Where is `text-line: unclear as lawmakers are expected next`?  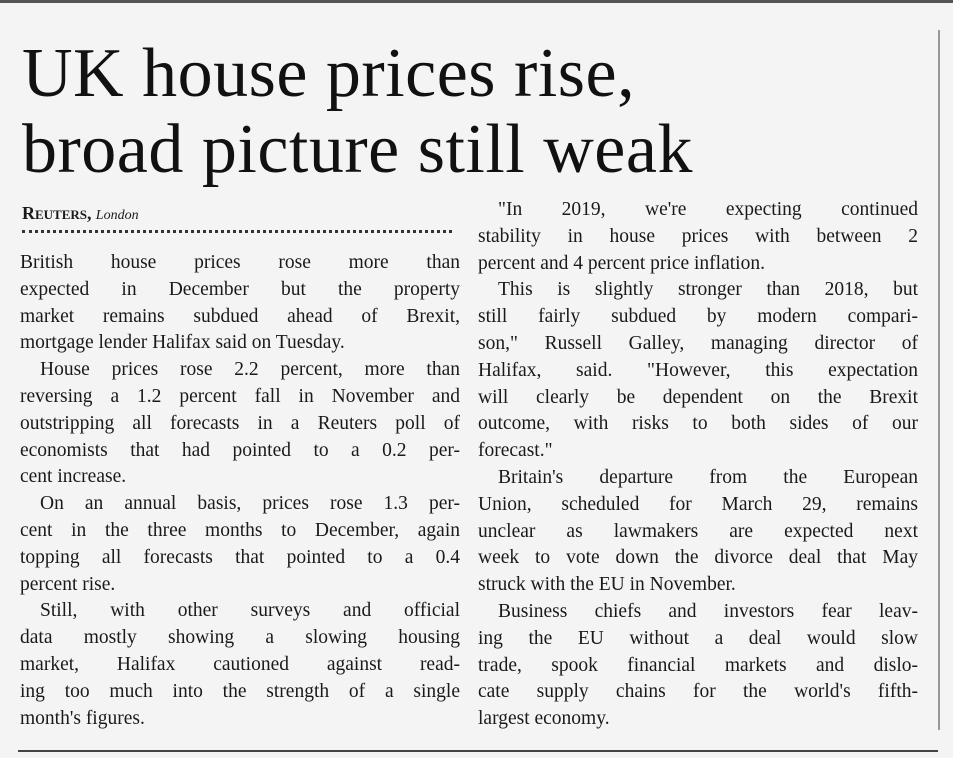
text-line: unclear as lawmakers are expected next is located at coordinates (698, 531).